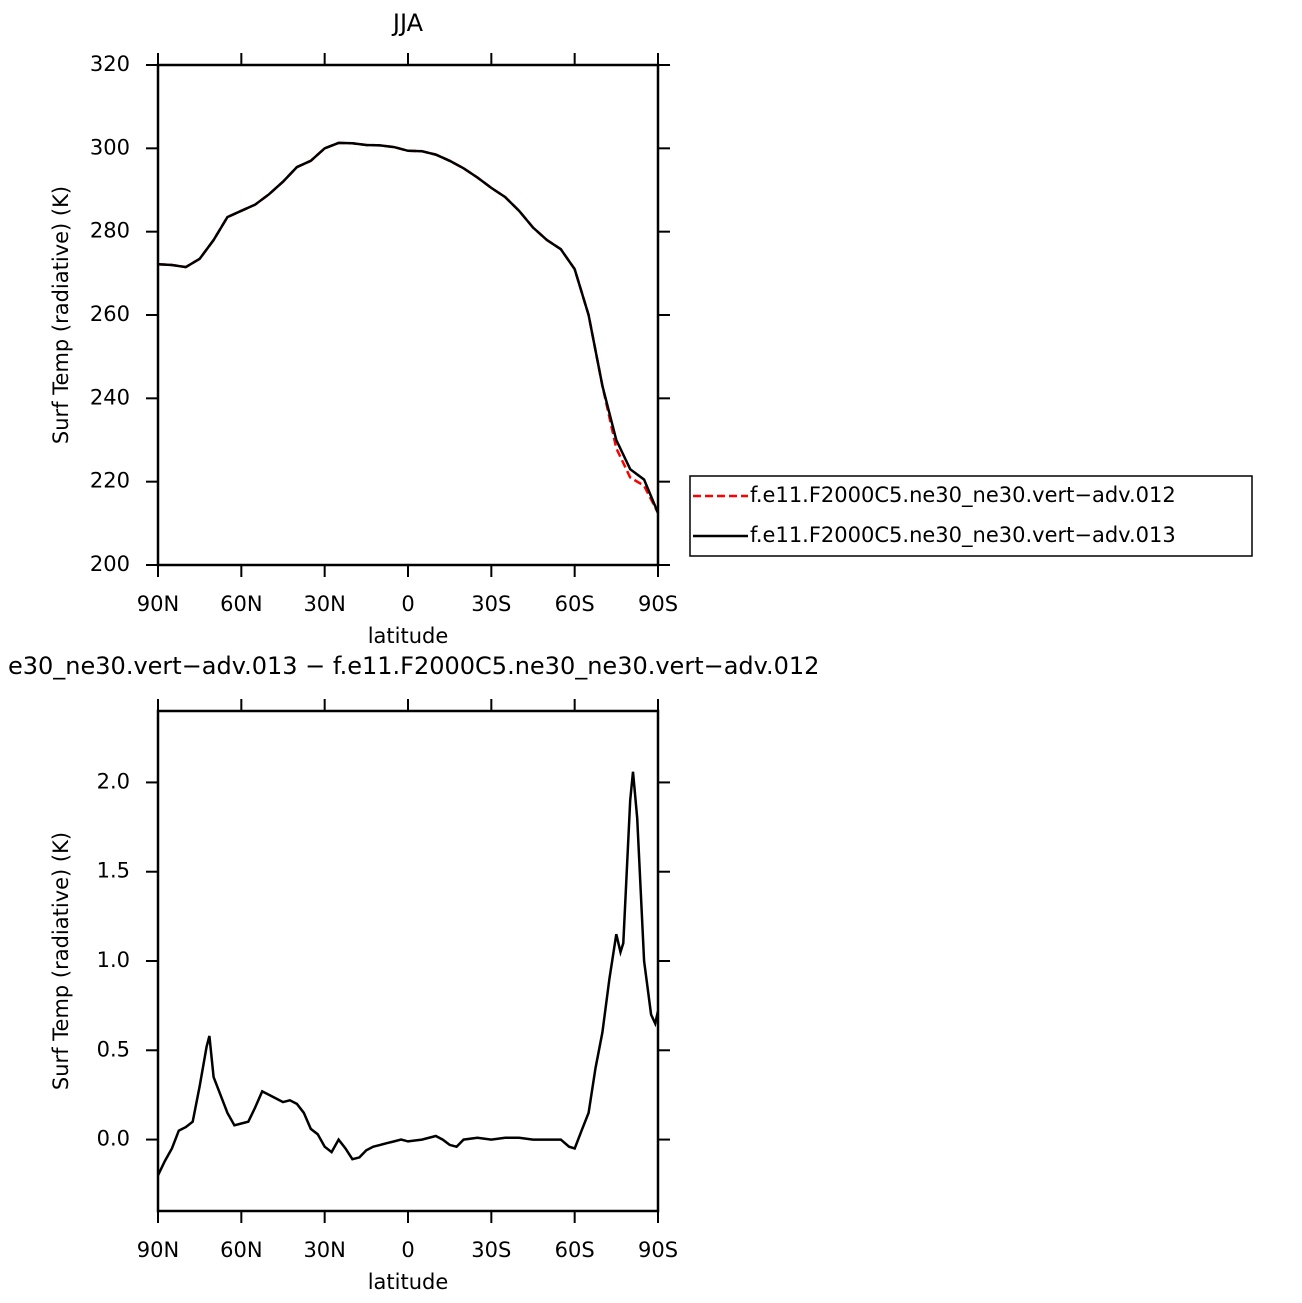 This screenshot has height=1303, width=1302. I want to click on y-tick-label: 1.5, so click(113, 871).